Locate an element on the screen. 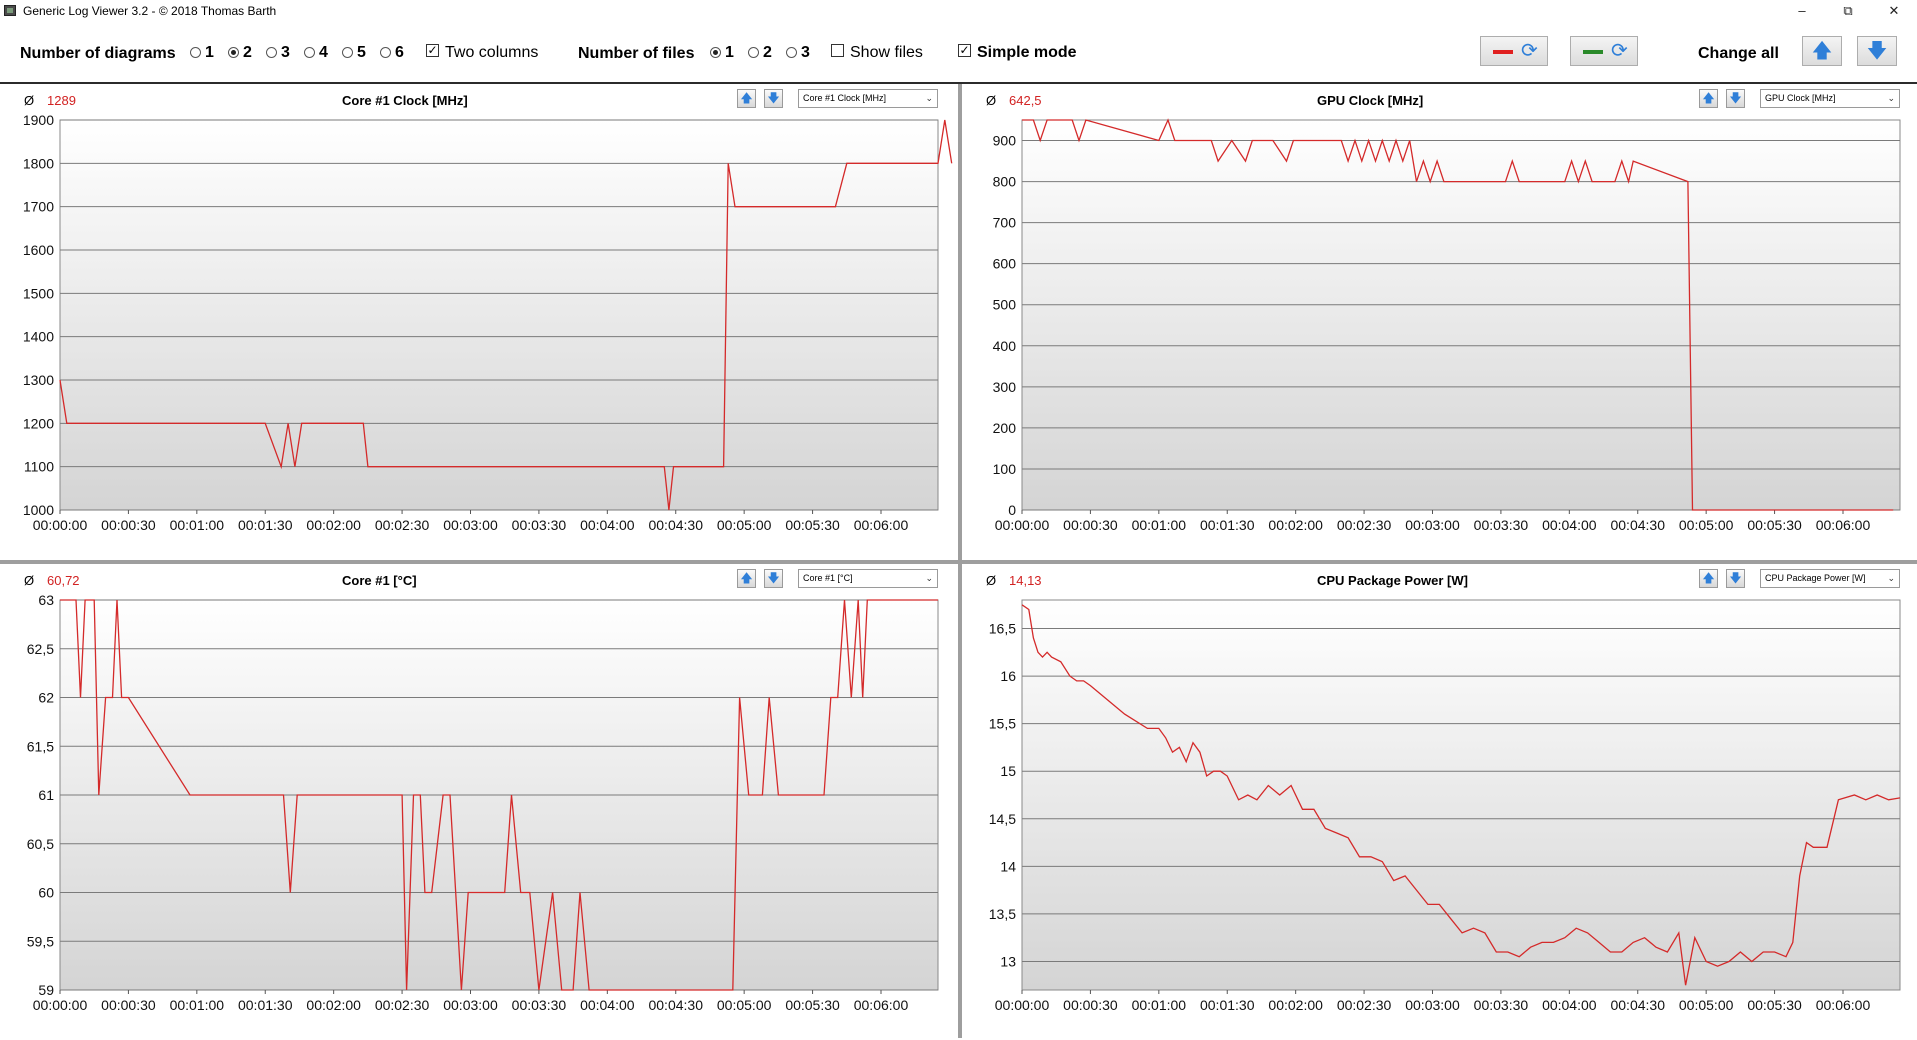 The image size is (1917, 1040). y-tick-label: 600 is located at coordinates (1005, 264).